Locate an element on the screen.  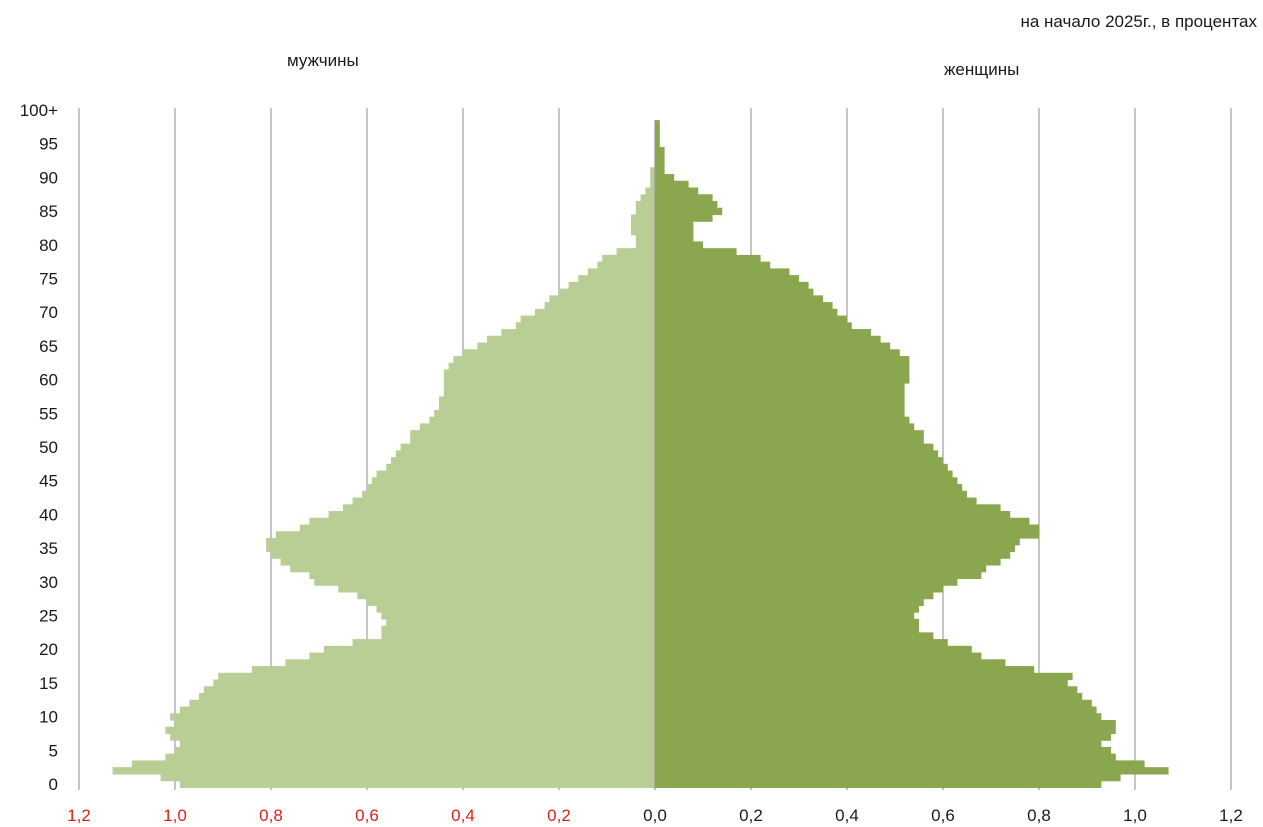
y-tick-label: 95 is located at coordinates (48, 144).